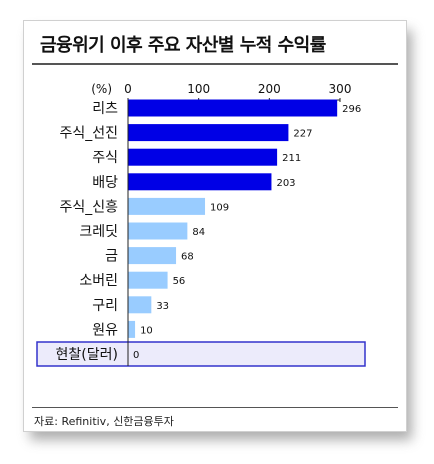 The width and height of the screenshot is (434, 464). I want to click on chart-title: 금융위기 이후 주요 자산별 누적 수익률, so click(183, 45).